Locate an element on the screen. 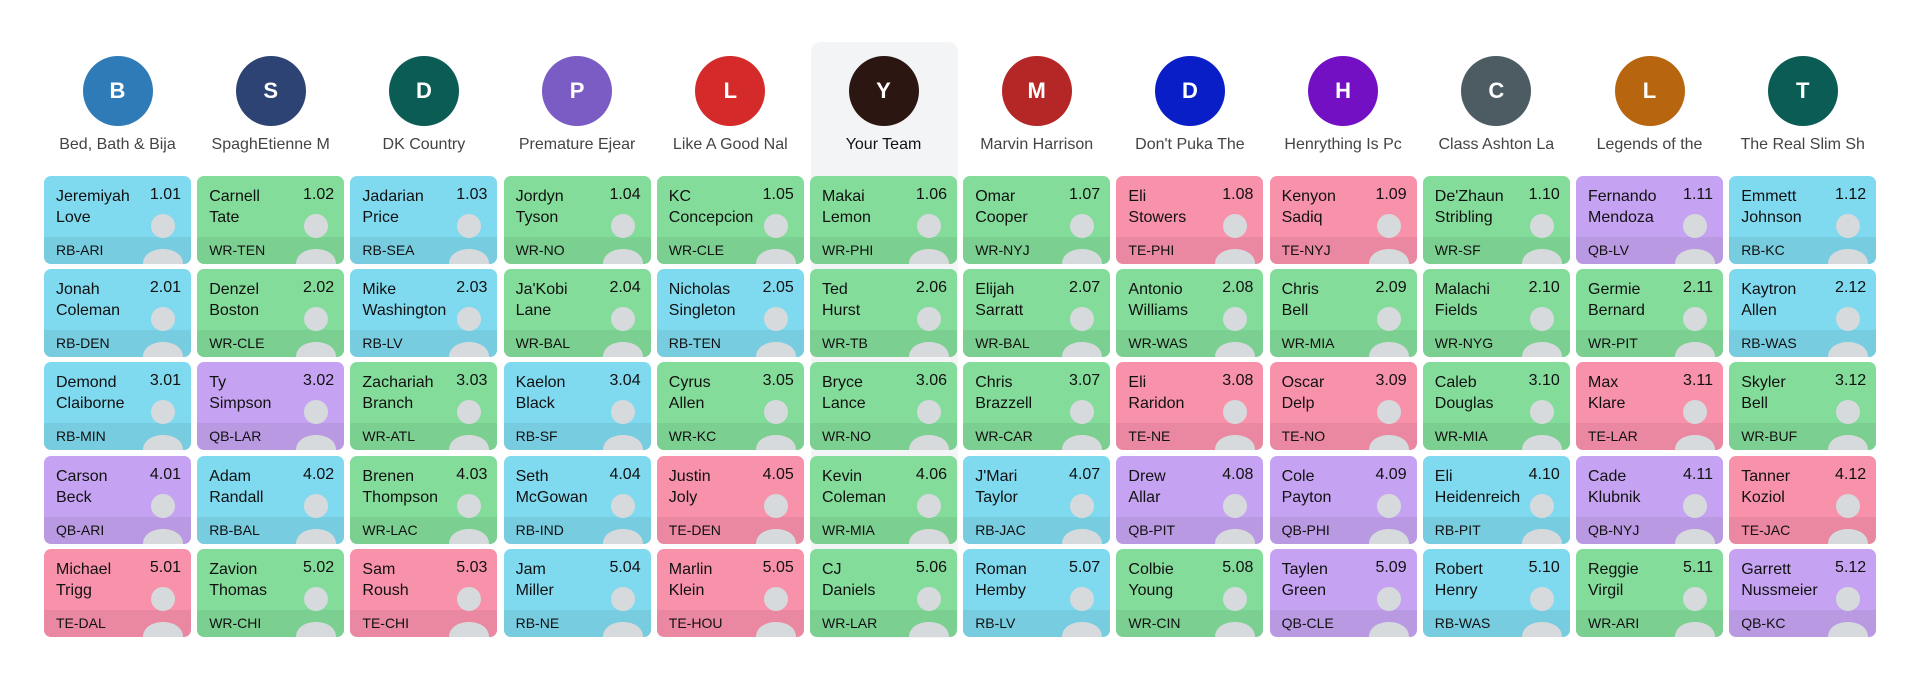 The width and height of the screenshot is (1920, 682). position-team: TE-PHI is located at coordinates (1151, 250).